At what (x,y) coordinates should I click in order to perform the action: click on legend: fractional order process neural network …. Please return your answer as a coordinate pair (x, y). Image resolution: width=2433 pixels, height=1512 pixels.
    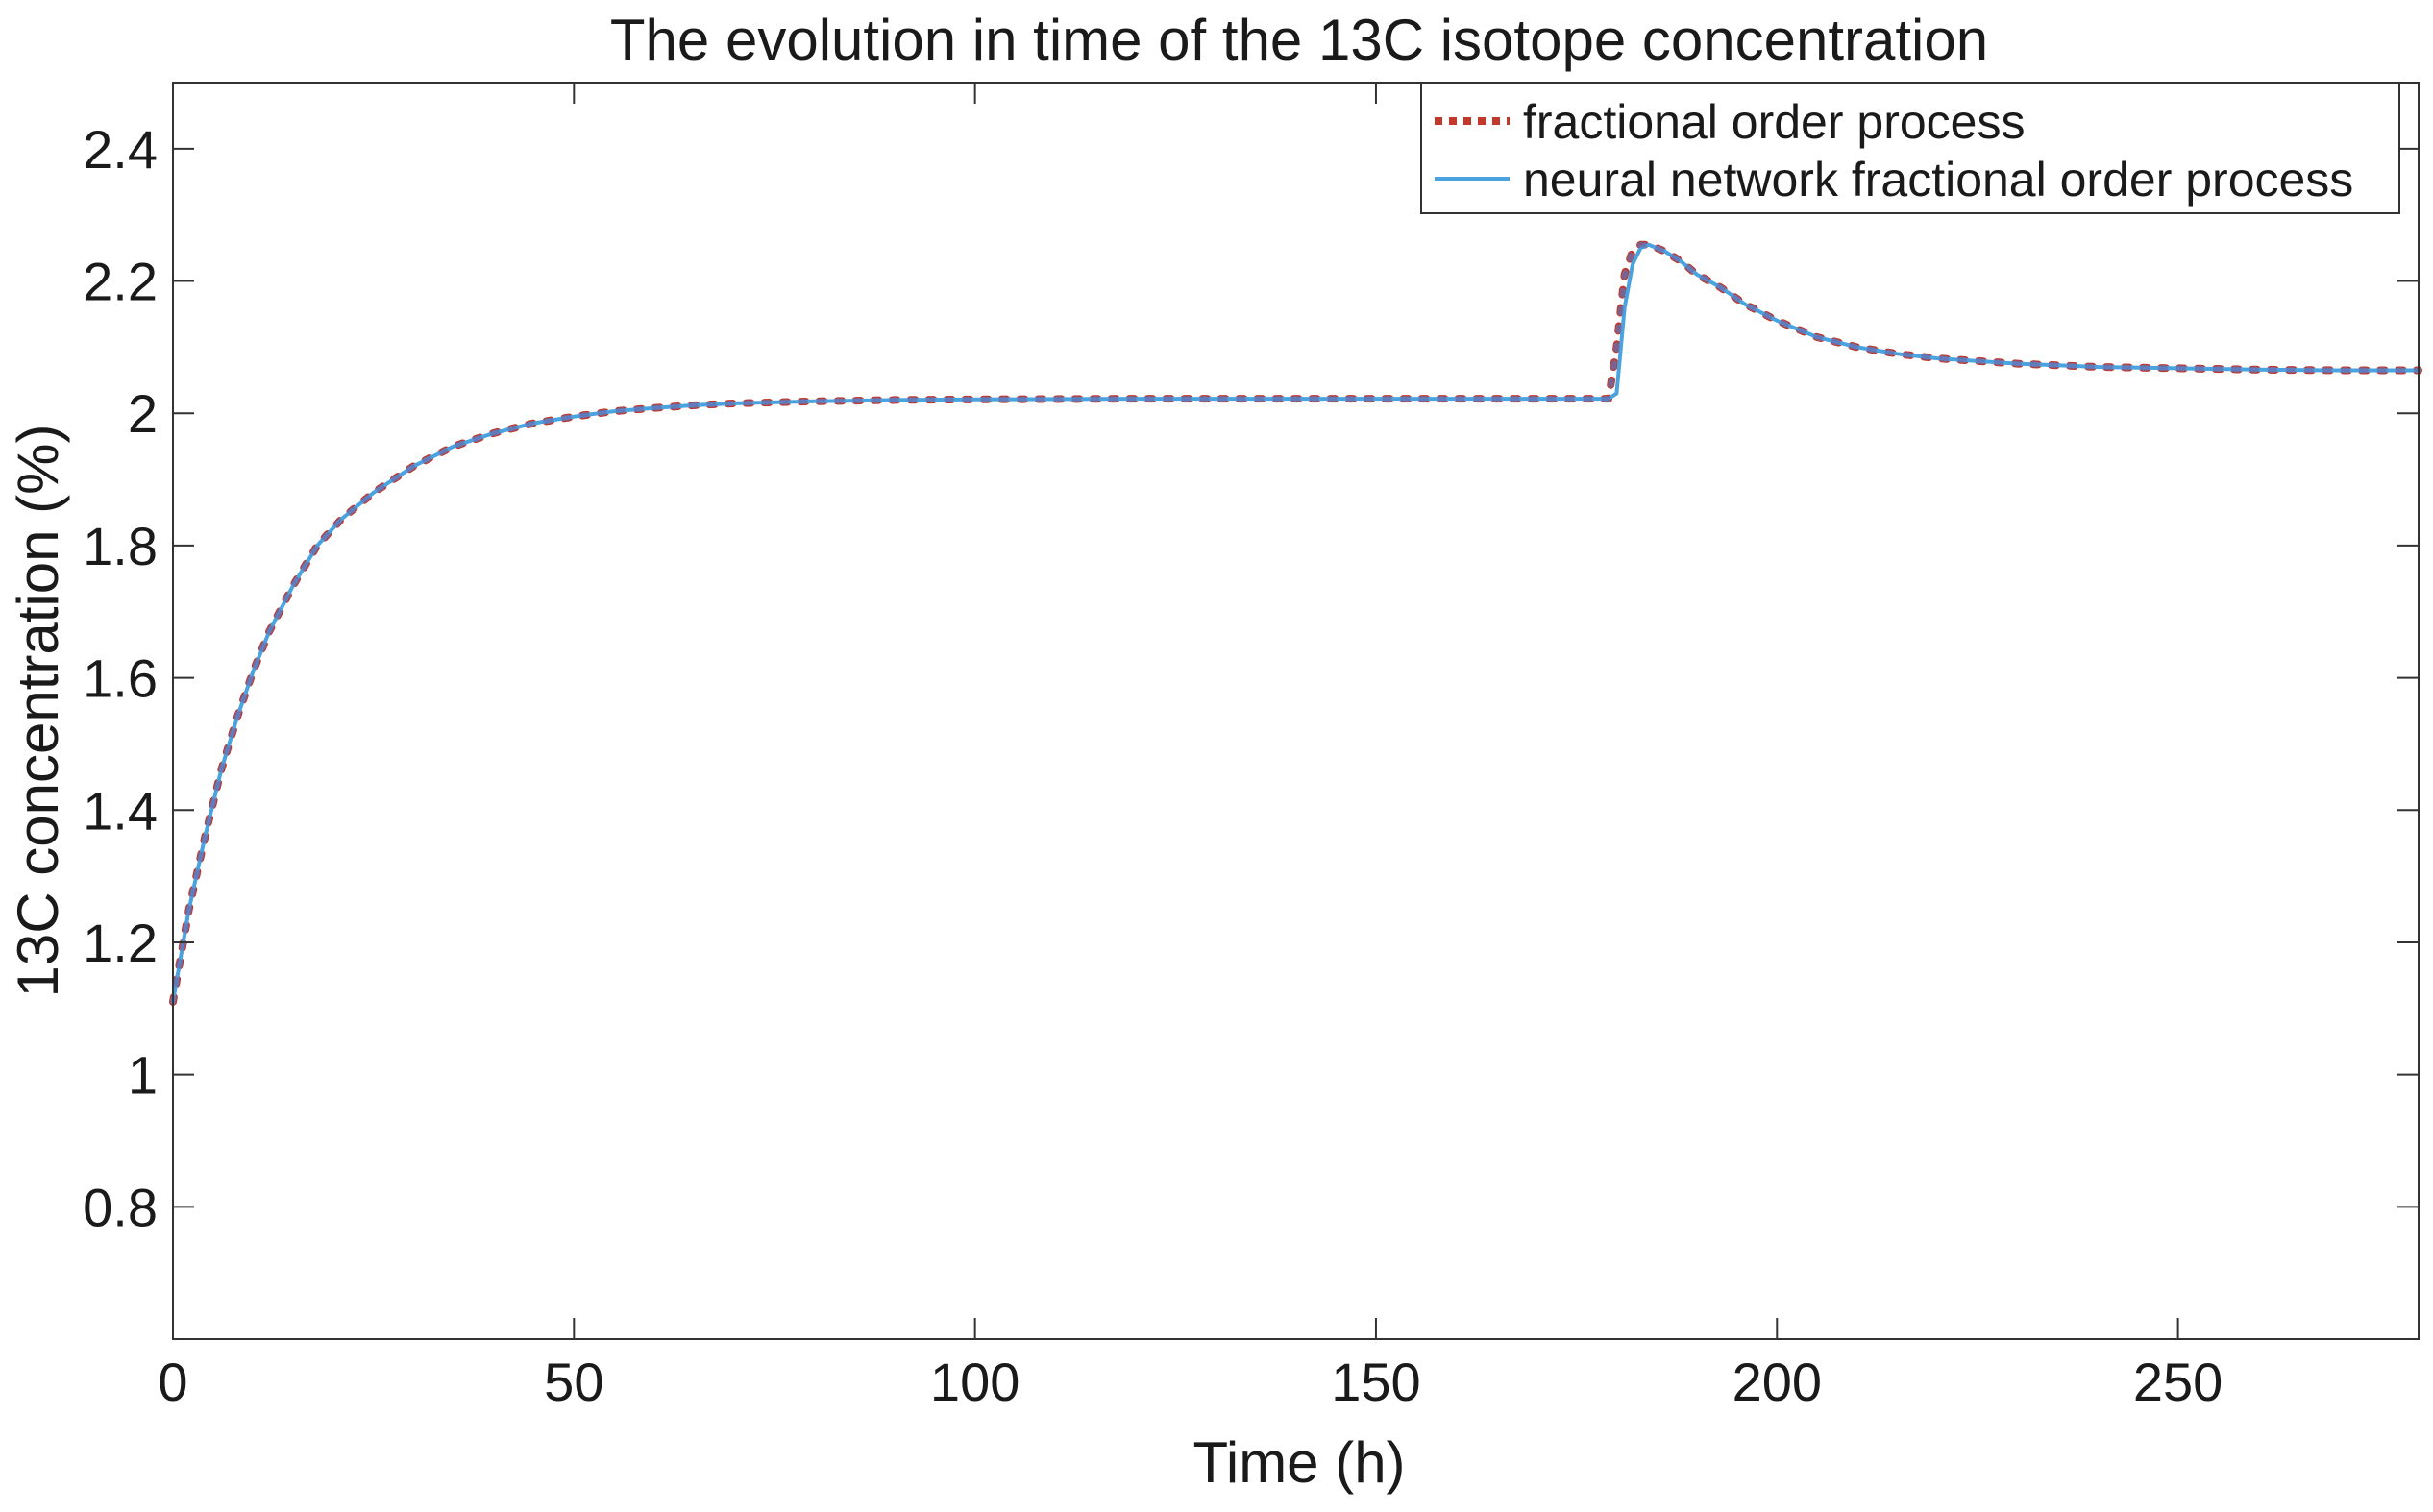
    Looking at the image, I should click on (1910, 148).